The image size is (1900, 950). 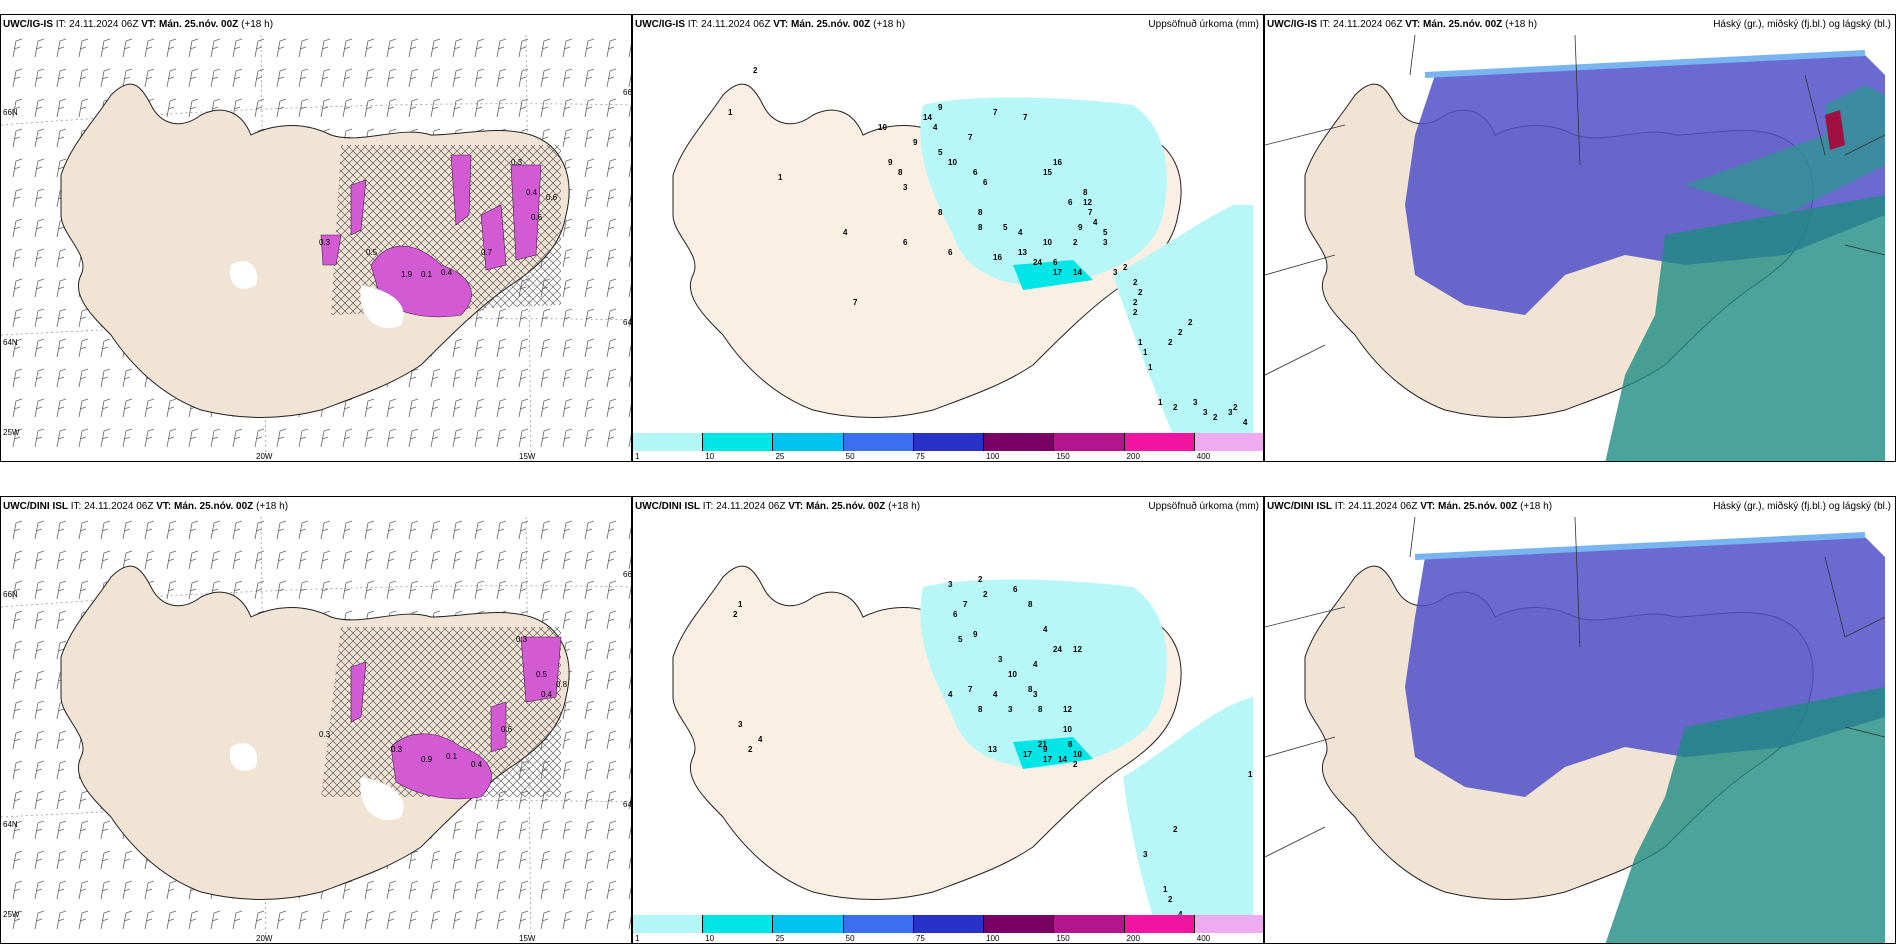 I want to click on right-lat-label-64n: 64N, so click(x=627, y=804).